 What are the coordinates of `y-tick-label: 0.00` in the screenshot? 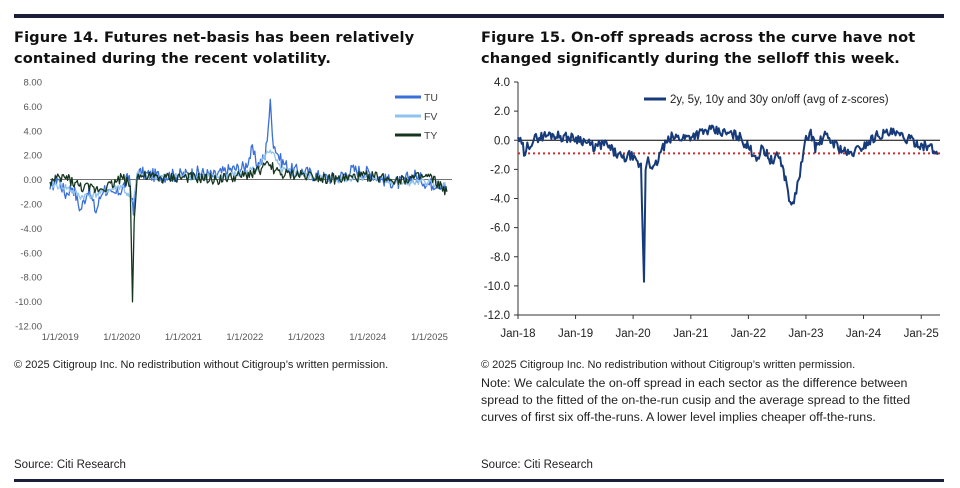 It's located at (33, 180).